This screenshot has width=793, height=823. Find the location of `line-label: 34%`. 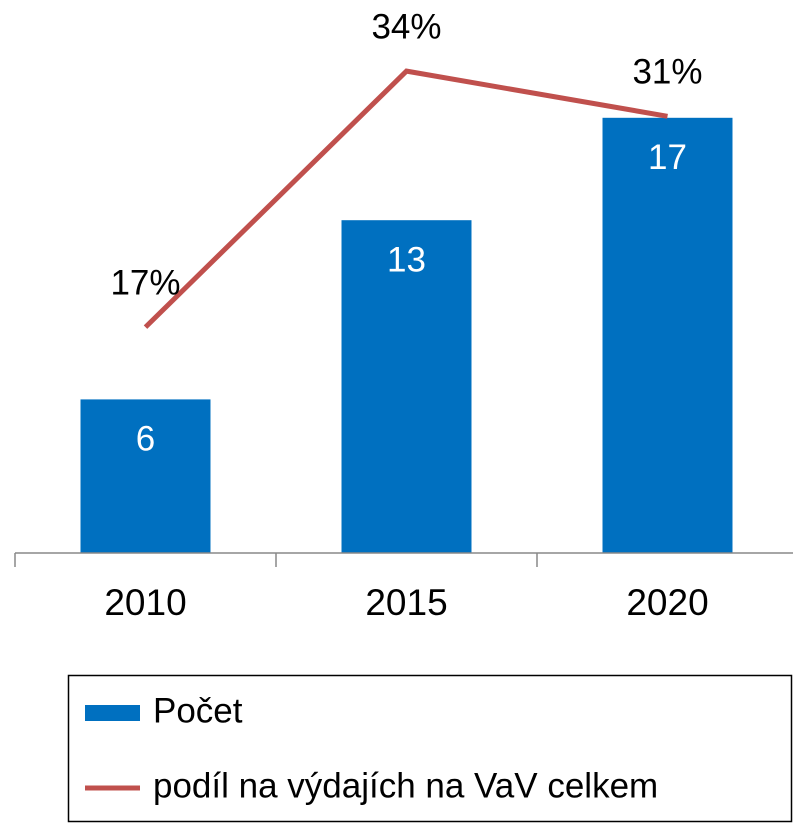

line-label: 34% is located at coordinates (406, 26).